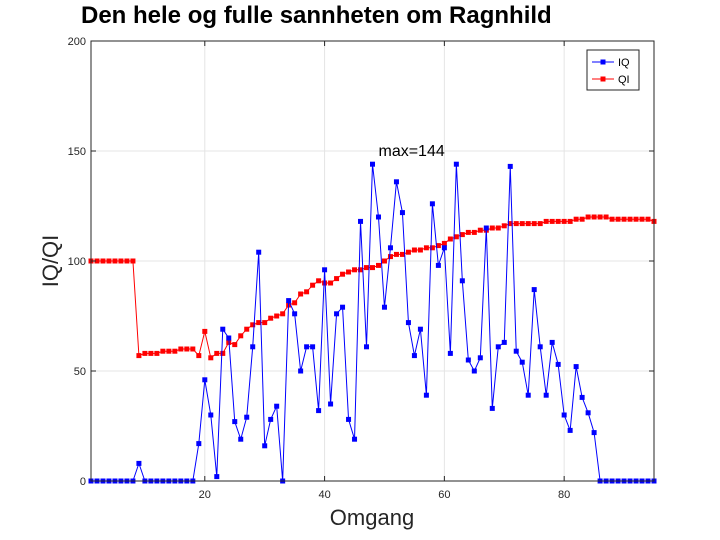 Image resolution: width=720 pixels, height=540 pixels. I want to click on legend: IQ QI, so click(613, 70).